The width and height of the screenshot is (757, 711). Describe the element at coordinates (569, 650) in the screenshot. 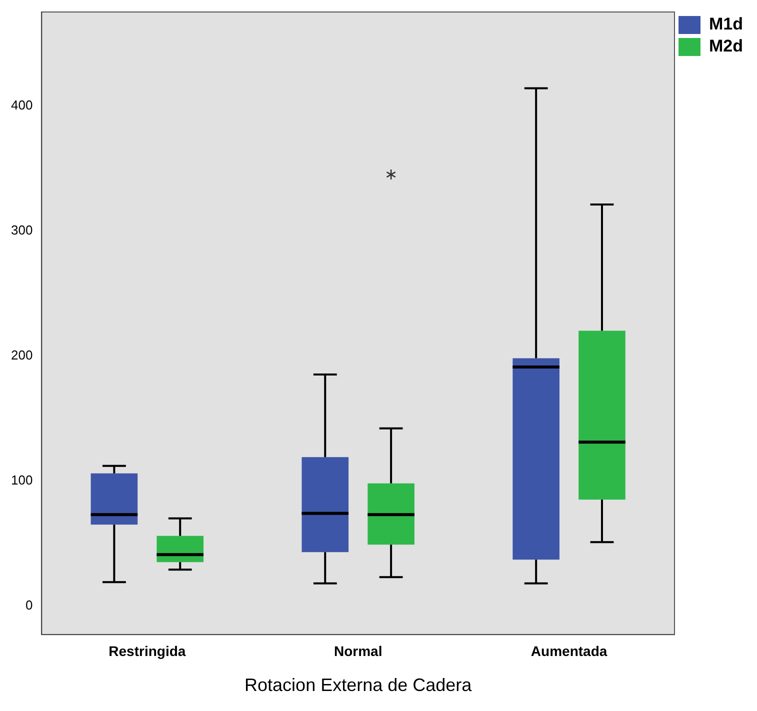

I see `x-tick-label: Aumentada` at that location.